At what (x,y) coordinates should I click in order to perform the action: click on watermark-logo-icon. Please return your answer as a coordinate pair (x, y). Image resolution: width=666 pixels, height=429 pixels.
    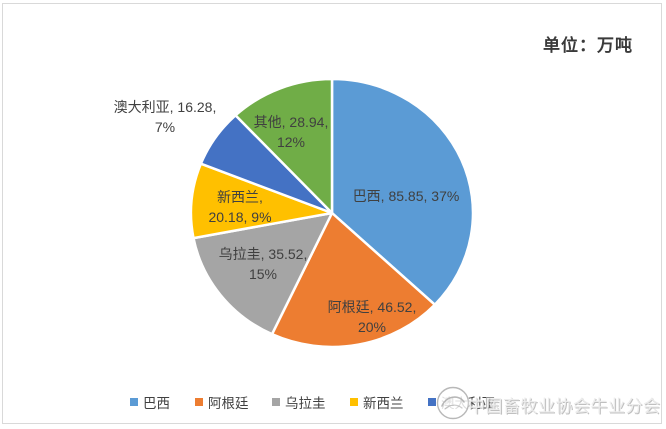
    Looking at the image, I should click on (453, 403).